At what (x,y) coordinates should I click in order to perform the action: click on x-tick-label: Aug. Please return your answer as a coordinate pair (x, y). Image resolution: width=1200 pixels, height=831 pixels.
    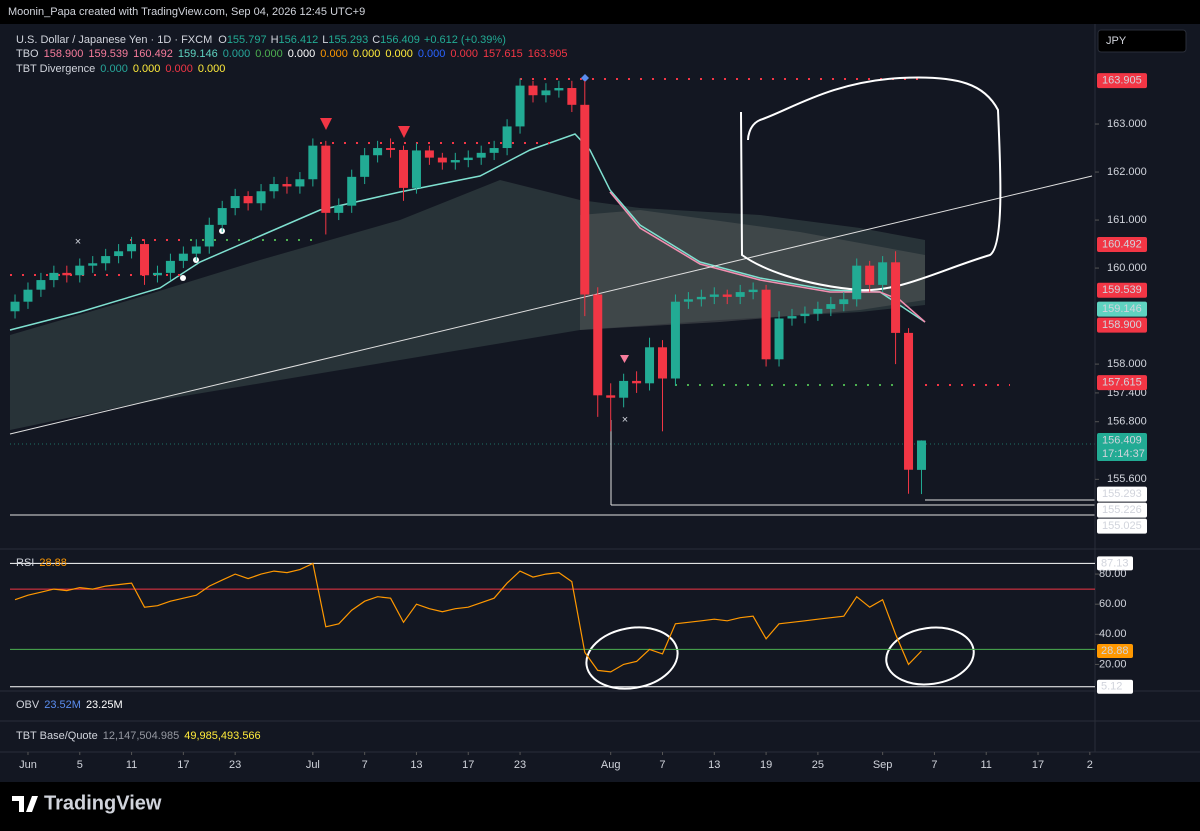
    Looking at the image, I should click on (611, 765).